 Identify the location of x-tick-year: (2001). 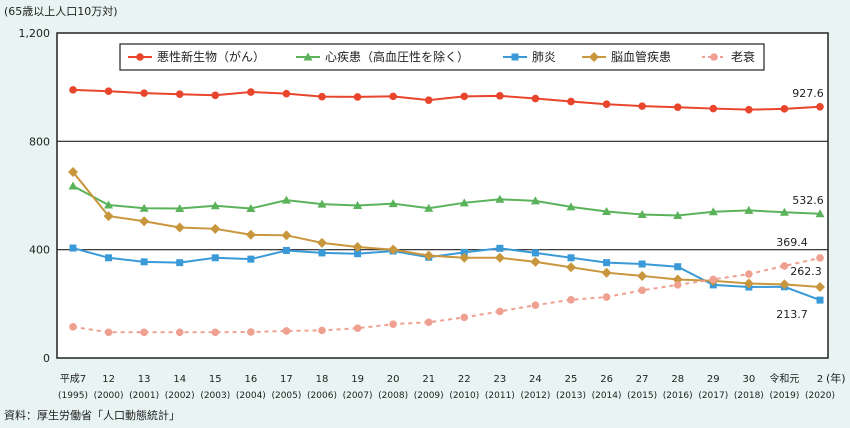
(144, 396).